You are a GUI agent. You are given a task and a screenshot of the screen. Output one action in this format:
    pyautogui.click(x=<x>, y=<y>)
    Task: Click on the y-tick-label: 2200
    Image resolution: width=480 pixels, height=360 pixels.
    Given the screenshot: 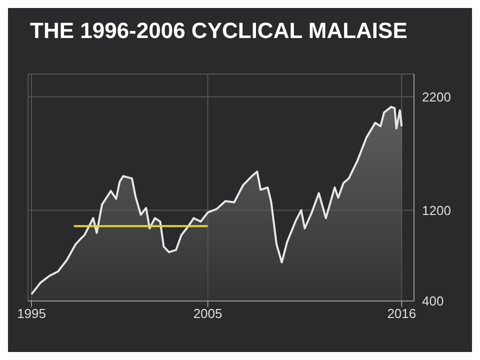 What is the action you would take?
    pyautogui.click(x=436, y=96)
    